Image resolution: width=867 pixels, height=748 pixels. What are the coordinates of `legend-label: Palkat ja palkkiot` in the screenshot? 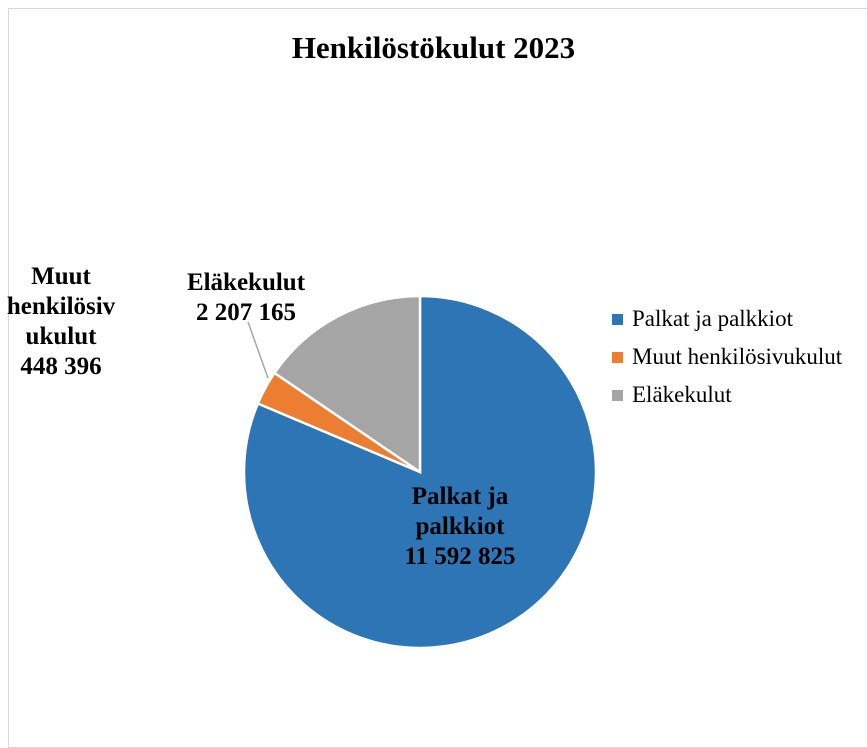 It's located at (712, 318).